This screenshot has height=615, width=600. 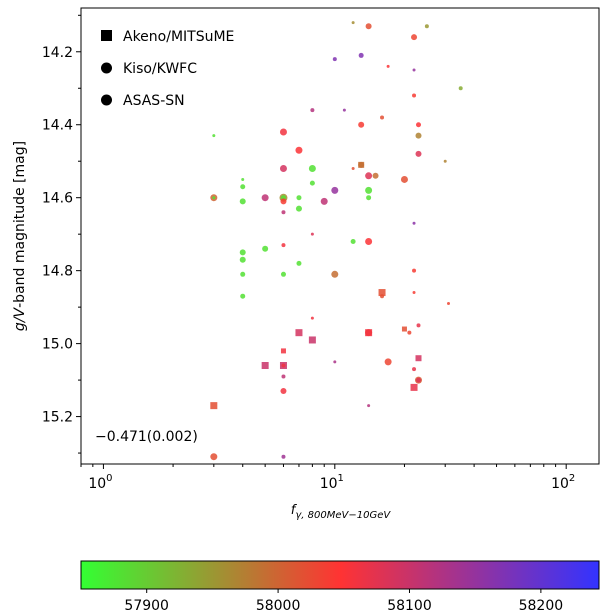 What do you see at coordinates (340, 575) in the screenshot?
I see `colorbar` at bounding box center [340, 575].